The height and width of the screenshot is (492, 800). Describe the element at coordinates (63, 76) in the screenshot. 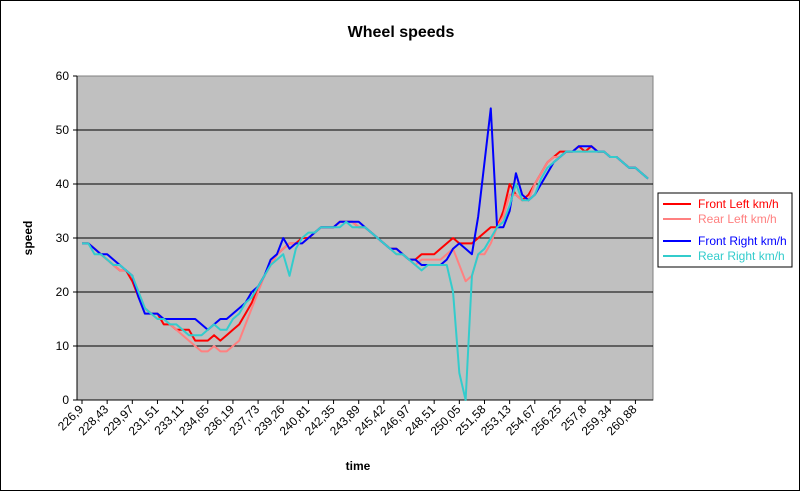

I see `y-tick-label: 60` at that location.